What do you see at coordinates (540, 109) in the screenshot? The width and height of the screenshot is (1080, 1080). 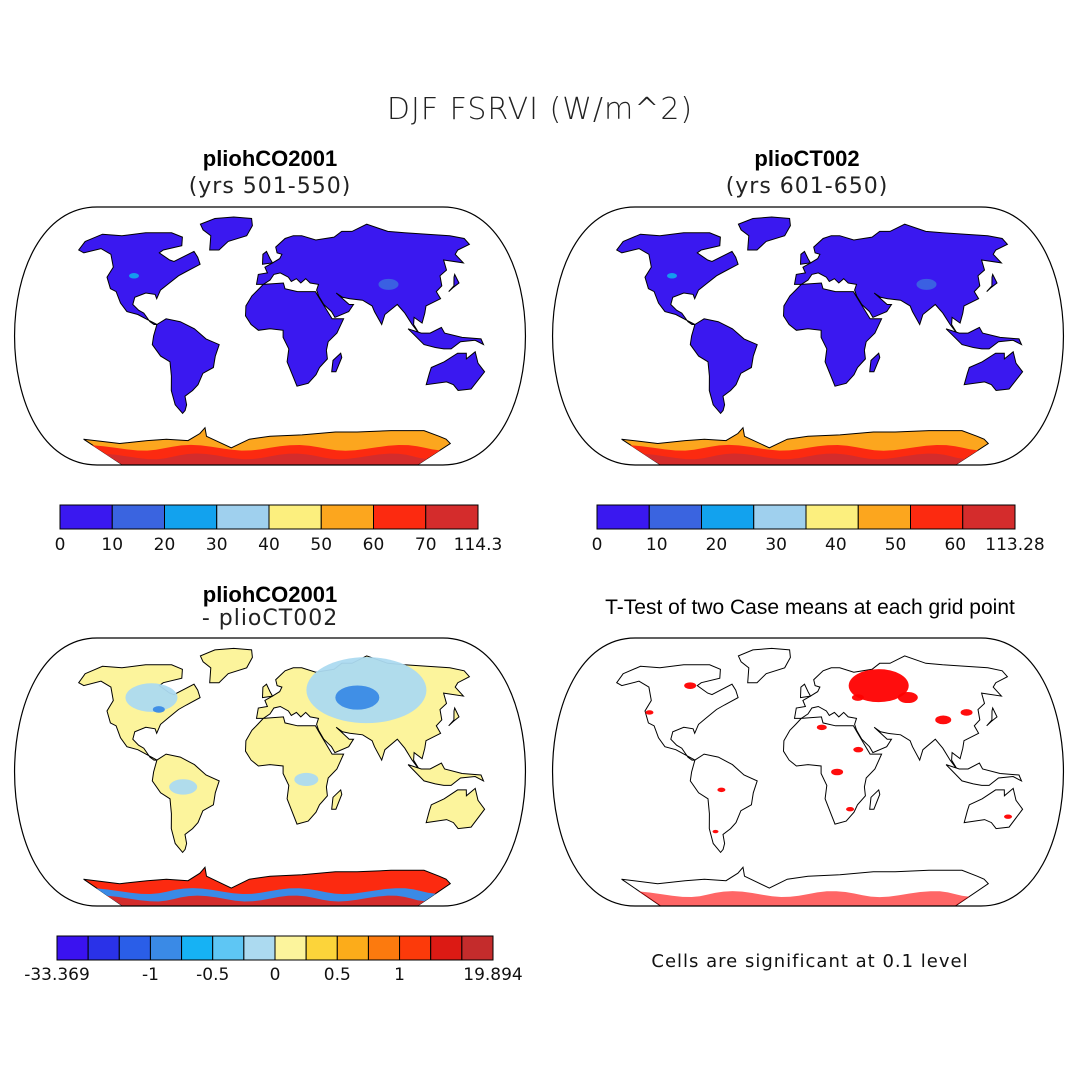 I see `figure-title: DJF FSRVI (W/m^2)` at bounding box center [540, 109].